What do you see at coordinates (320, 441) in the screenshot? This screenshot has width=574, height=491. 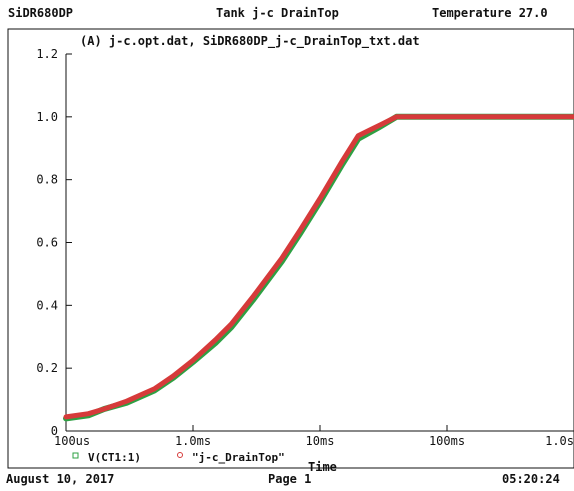 I see `x-tick-label: 10ms` at bounding box center [320, 441].